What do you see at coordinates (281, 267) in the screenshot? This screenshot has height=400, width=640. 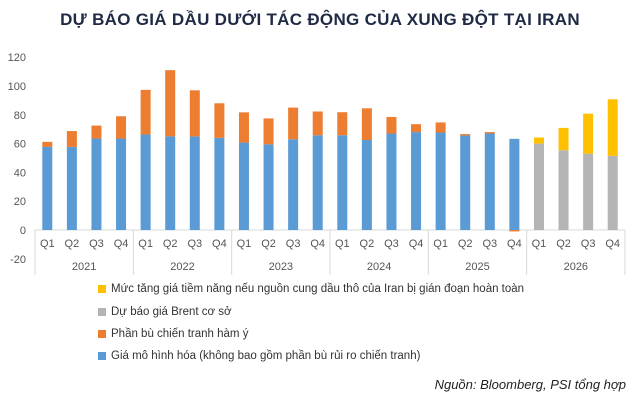 I see `x-group-label: 2023` at bounding box center [281, 267].